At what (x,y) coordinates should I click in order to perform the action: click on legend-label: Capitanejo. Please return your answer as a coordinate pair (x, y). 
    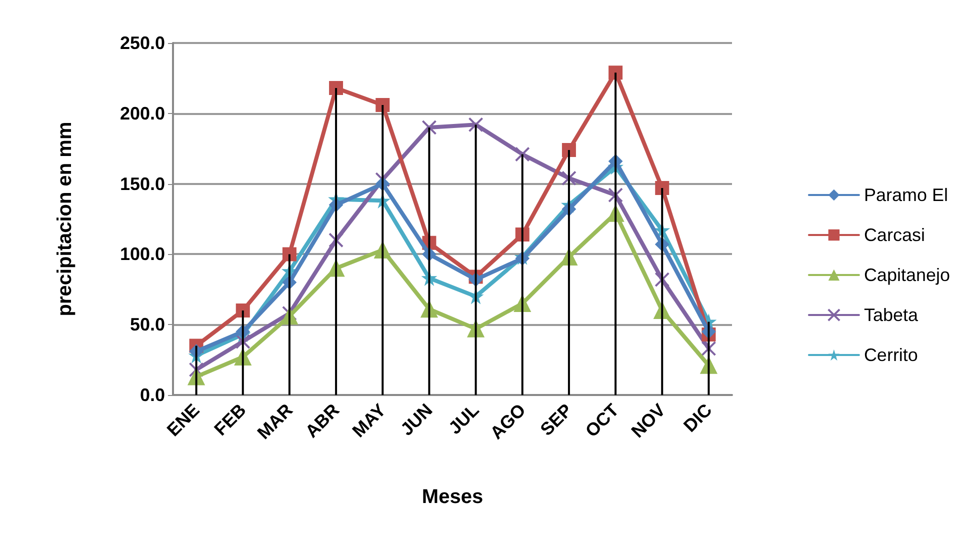
    Looking at the image, I should click on (907, 275).